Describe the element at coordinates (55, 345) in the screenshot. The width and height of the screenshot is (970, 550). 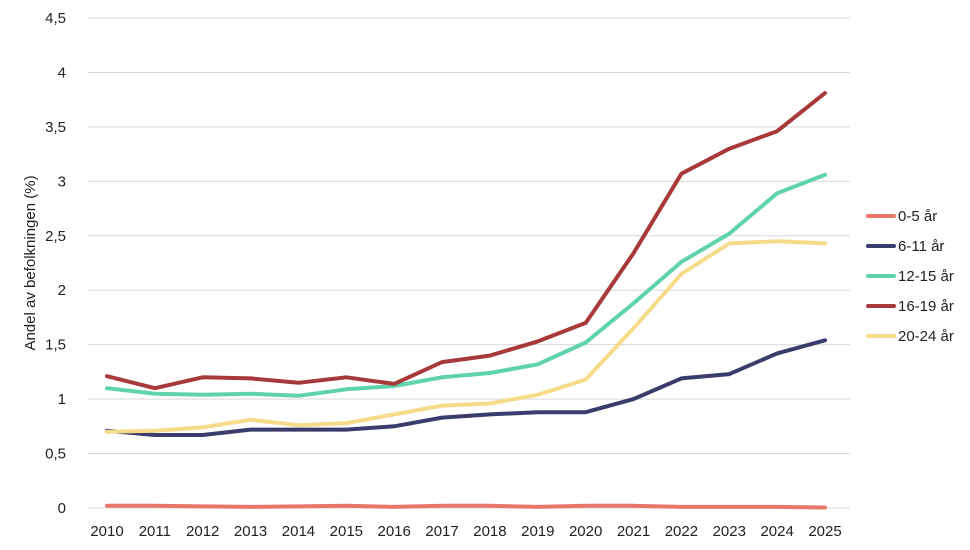
I see `y-tick-label: 1,5` at that location.